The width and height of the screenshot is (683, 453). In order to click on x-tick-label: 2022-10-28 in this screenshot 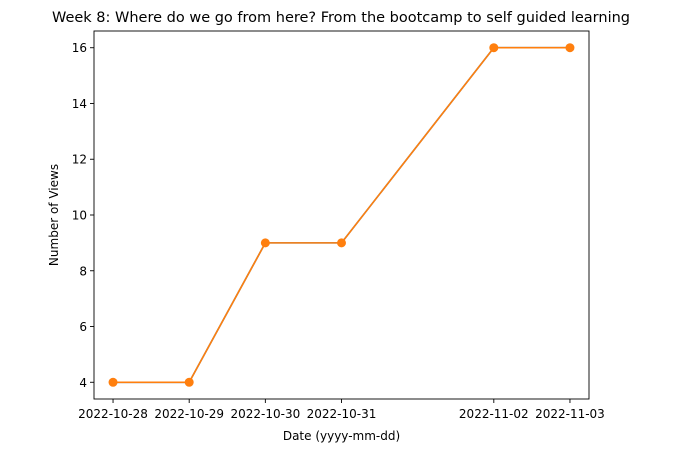, I will do `click(113, 414)`.